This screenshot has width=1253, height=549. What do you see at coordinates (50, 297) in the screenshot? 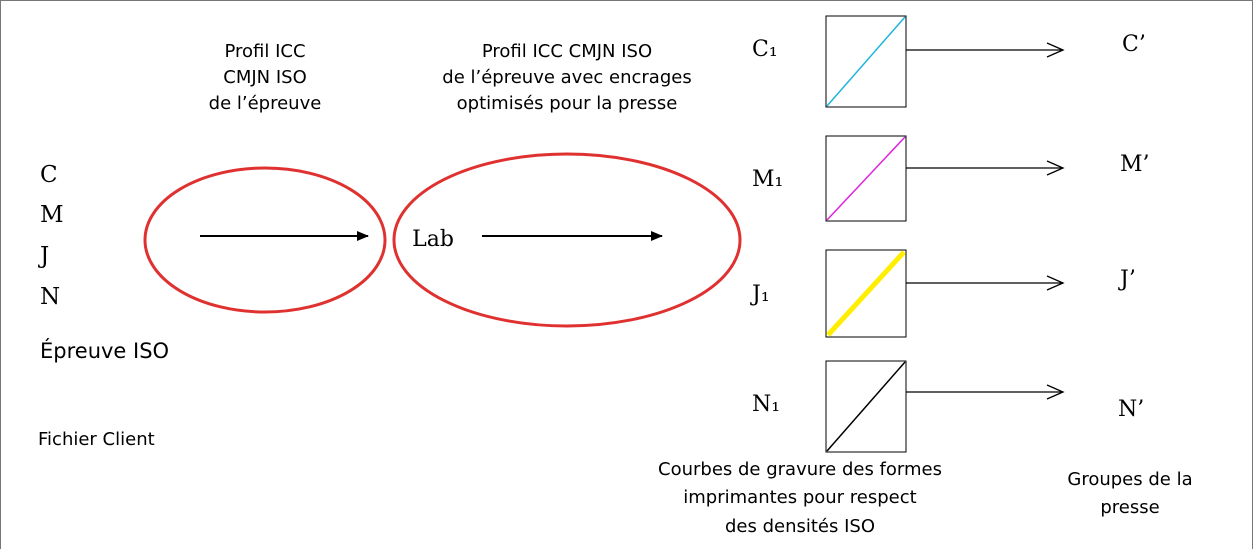
I see `input-channel: N` at bounding box center [50, 297].